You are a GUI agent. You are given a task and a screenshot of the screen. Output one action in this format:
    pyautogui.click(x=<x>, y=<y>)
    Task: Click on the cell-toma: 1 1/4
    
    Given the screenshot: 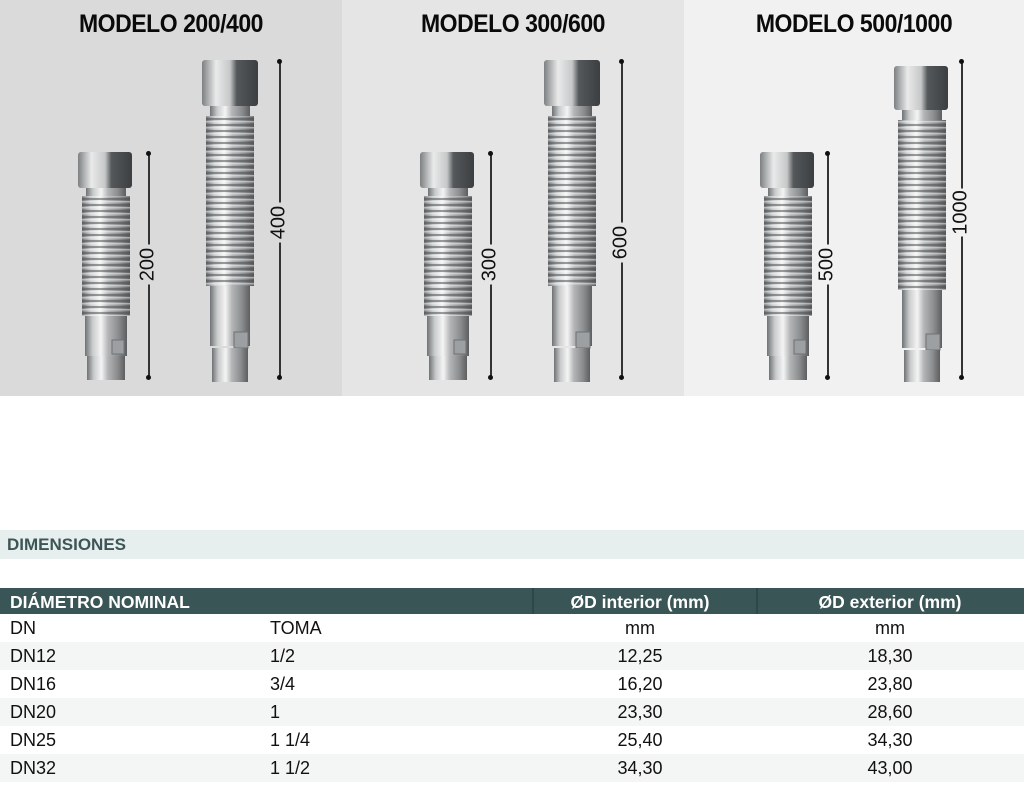 What is the action you would take?
    pyautogui.click(x=290, y=740)
    